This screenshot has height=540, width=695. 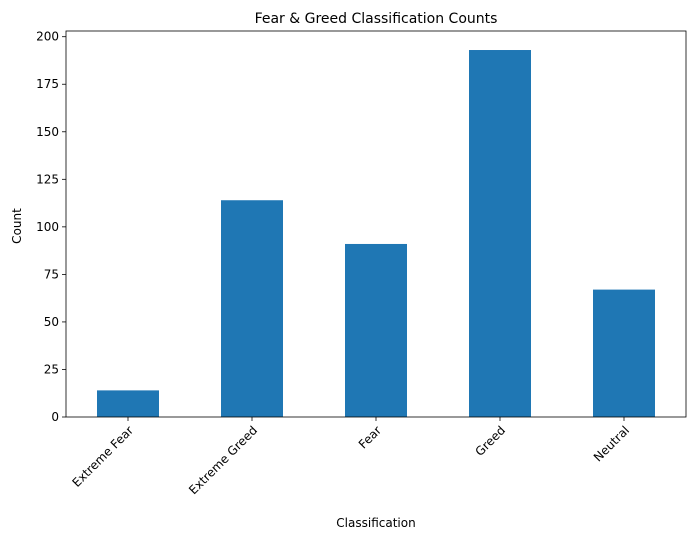 What do you see at coordinates (47, 132) in the screenshot?
I see `y-tick-label: 150` at bounding box center [47, 132].